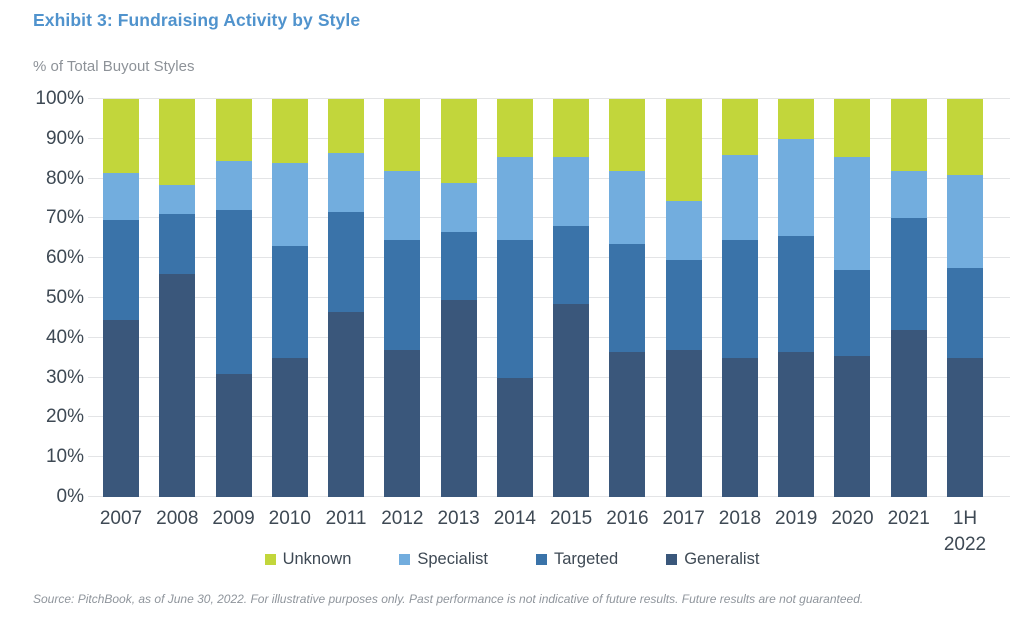  I want to click on y-tick-label: 70%, so click(64, 218).